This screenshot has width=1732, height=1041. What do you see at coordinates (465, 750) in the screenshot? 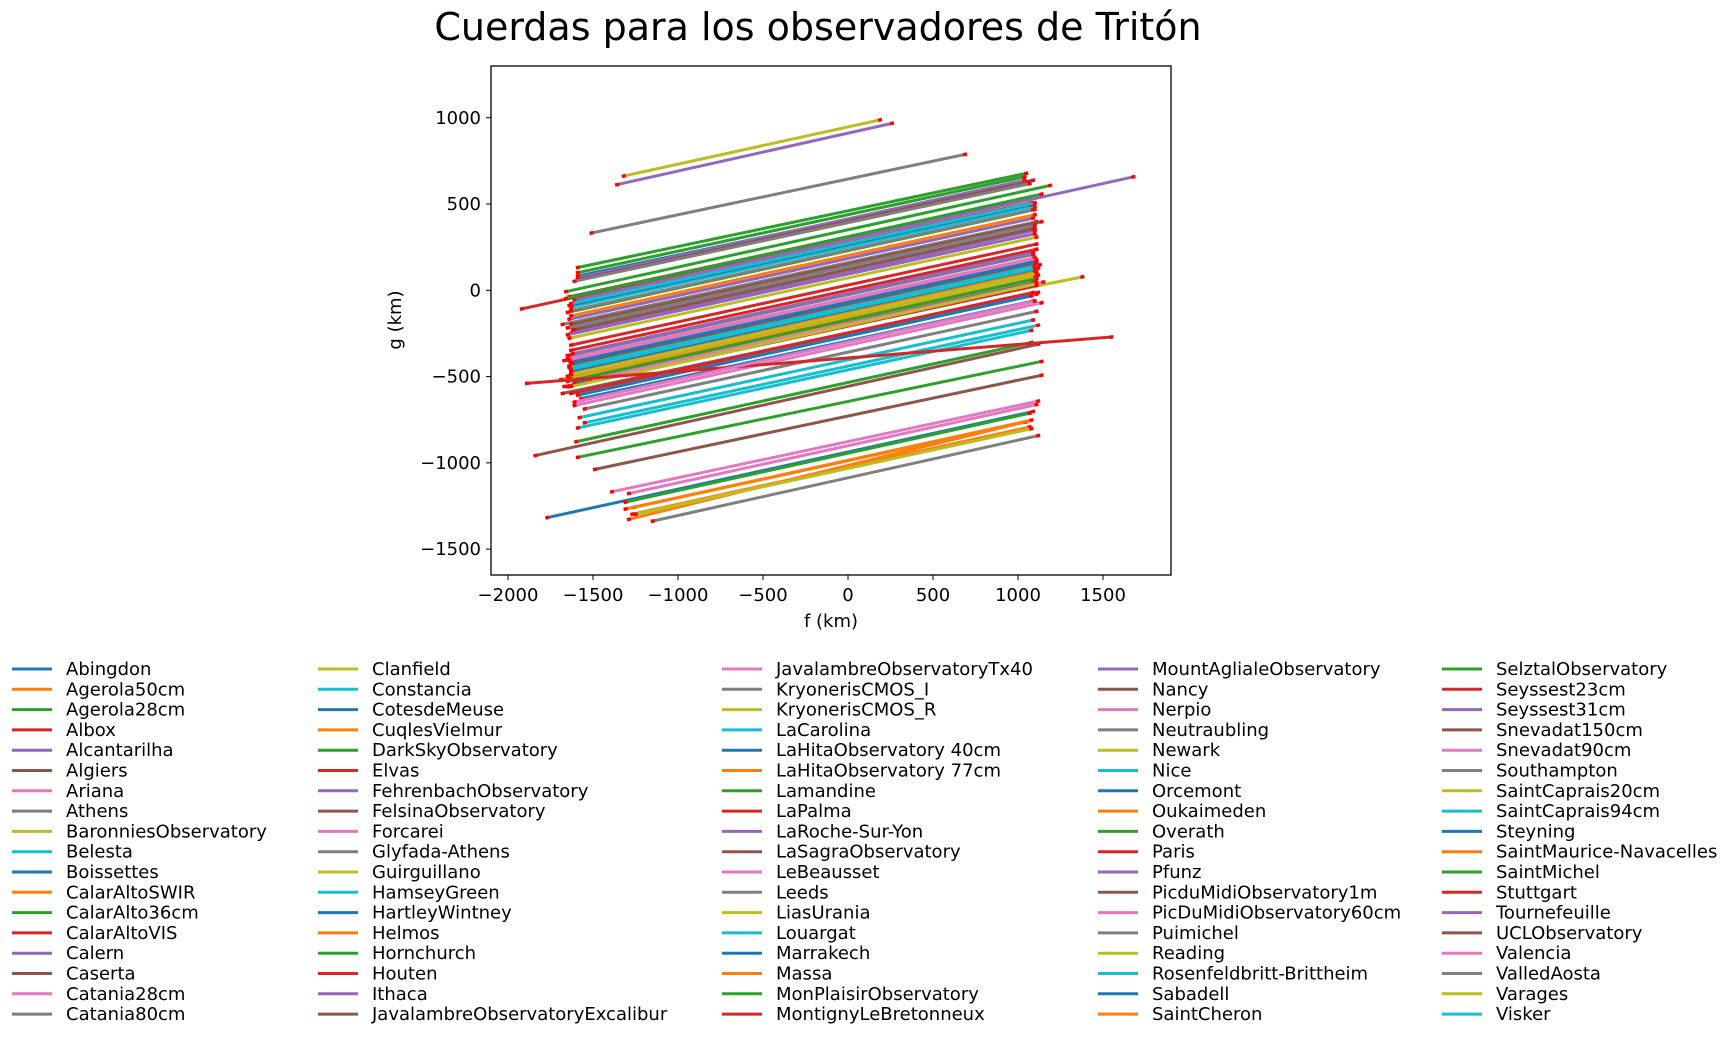
I see `legend-label: DarkSkyObservatory` at bounding box center [465, 750].